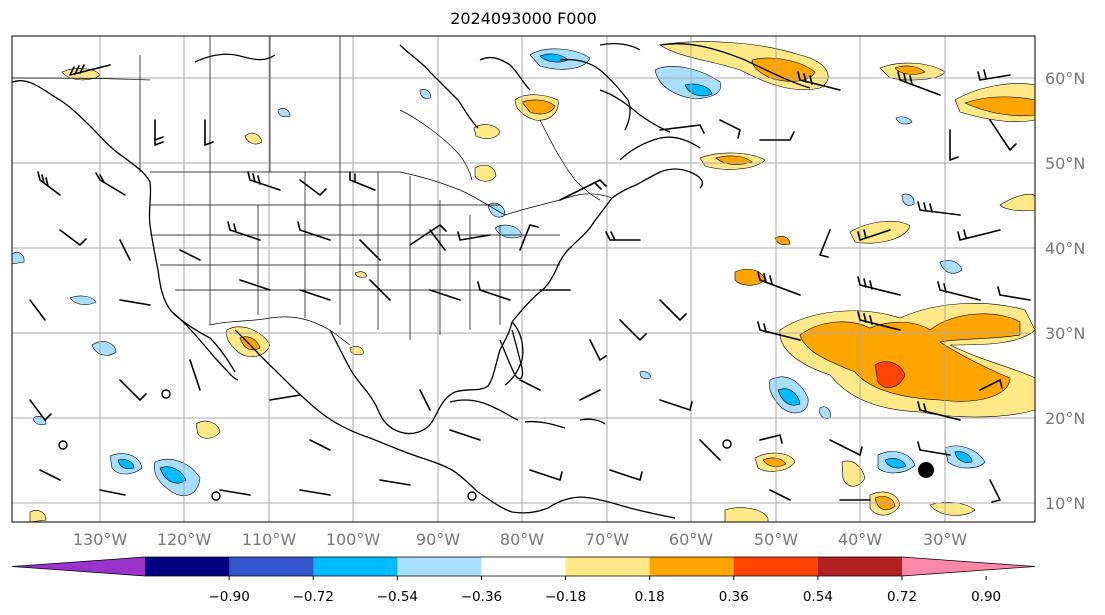 This screenshot has width=1105, height=615. Describe the element at coordinates (650, 597) in the screenshot. I see `colorbar-tick-label: 0.18` at that location.